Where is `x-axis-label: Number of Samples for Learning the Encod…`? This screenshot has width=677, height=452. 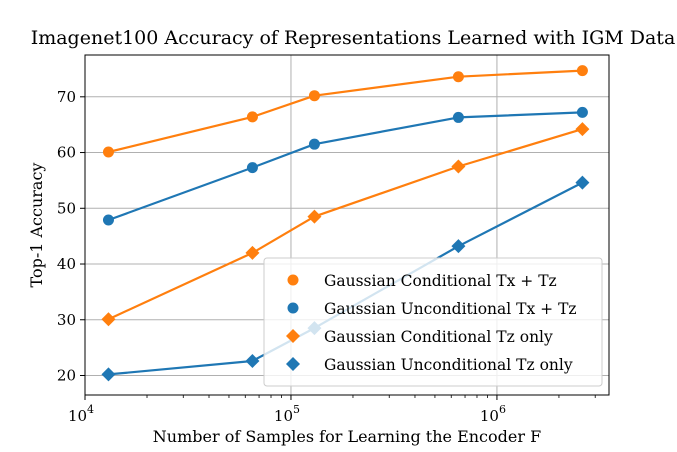 x-axis-label: Number of Samples for Learning the Encod… is located at coordinates (347, 436).